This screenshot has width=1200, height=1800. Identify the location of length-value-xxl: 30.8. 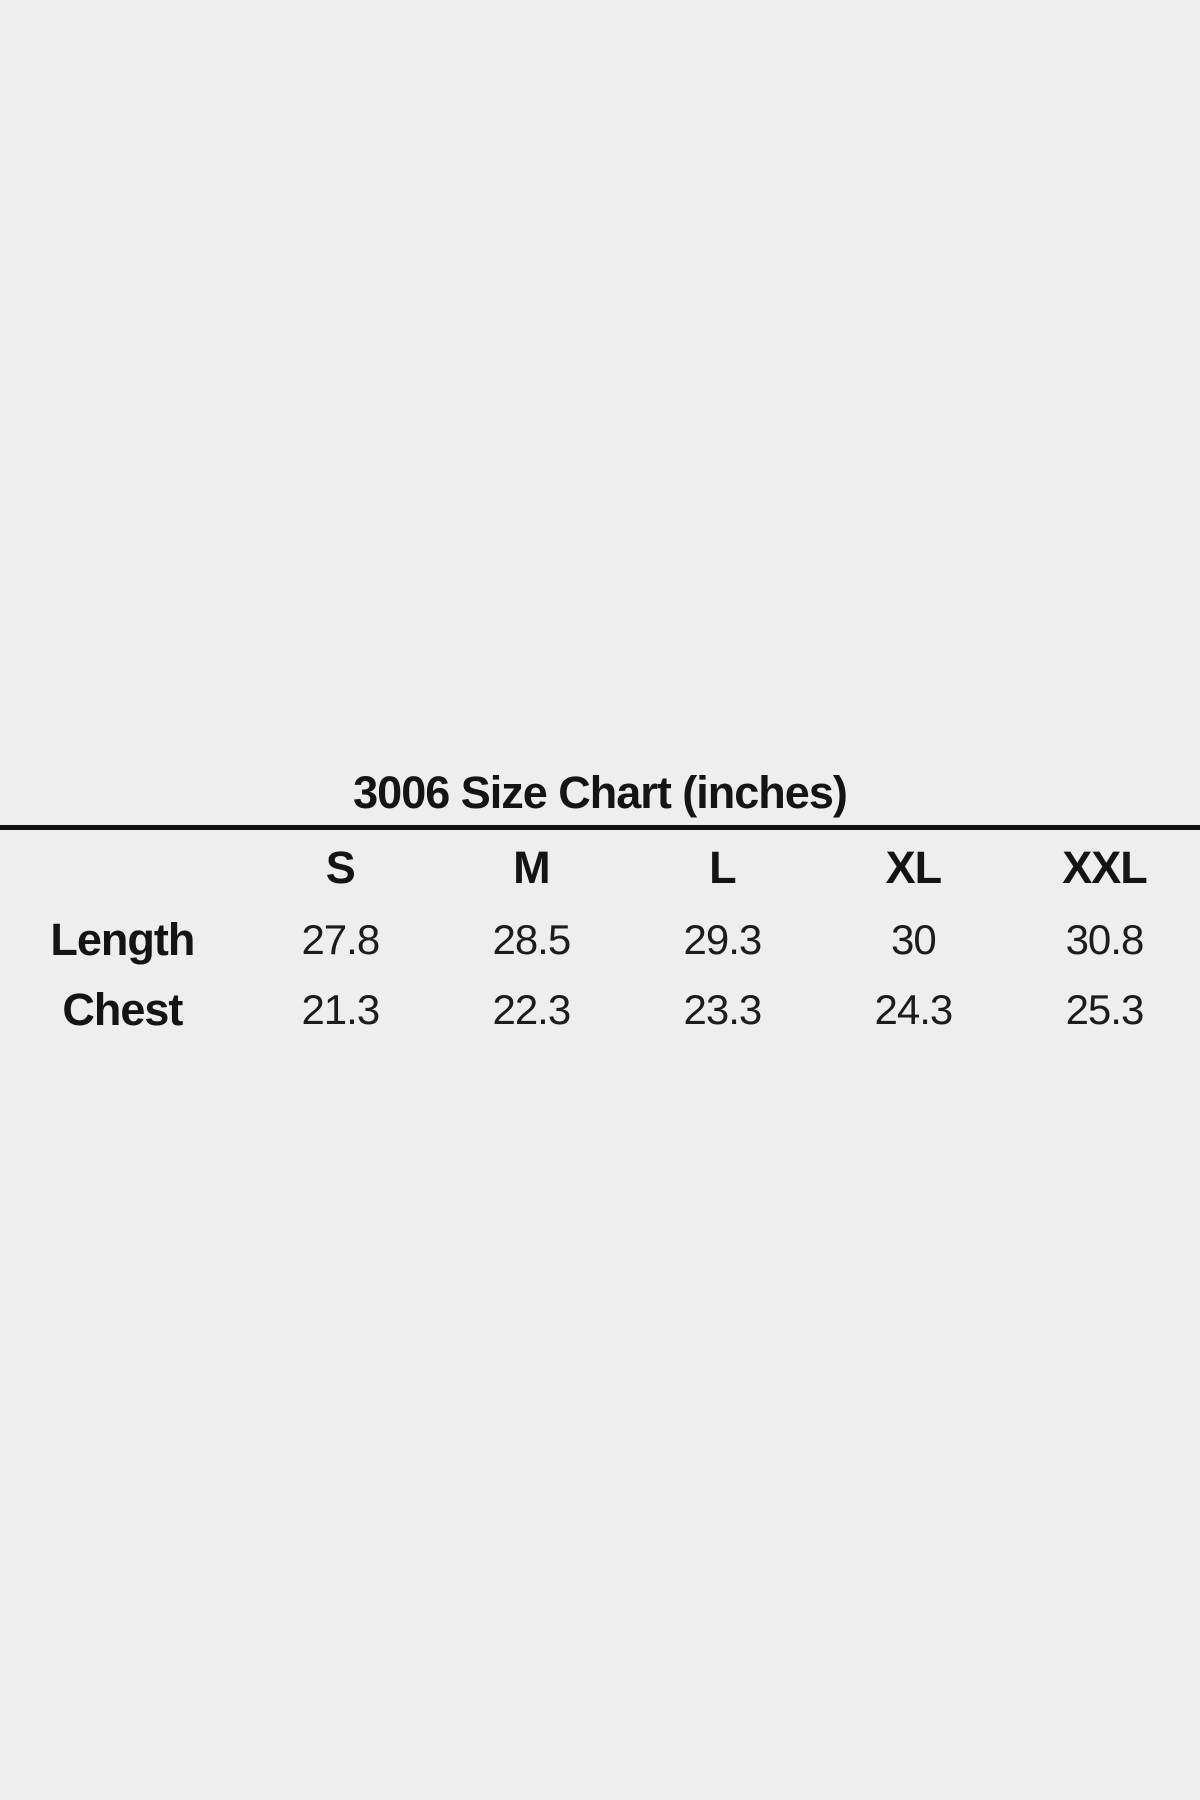
(1105, 939).